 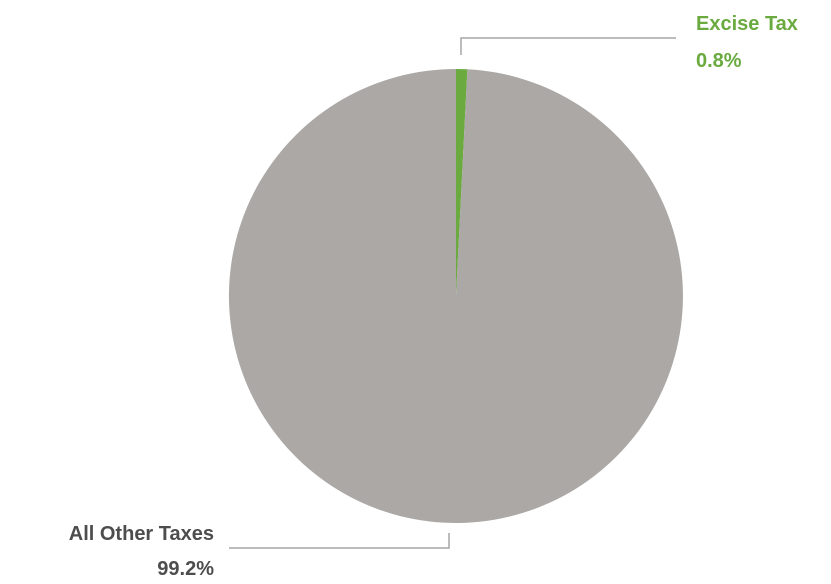 What do you see at coordinates (568, 46) in the screenshot?
I see `leader-line-excise-tax` at bounding box center [568, 46].